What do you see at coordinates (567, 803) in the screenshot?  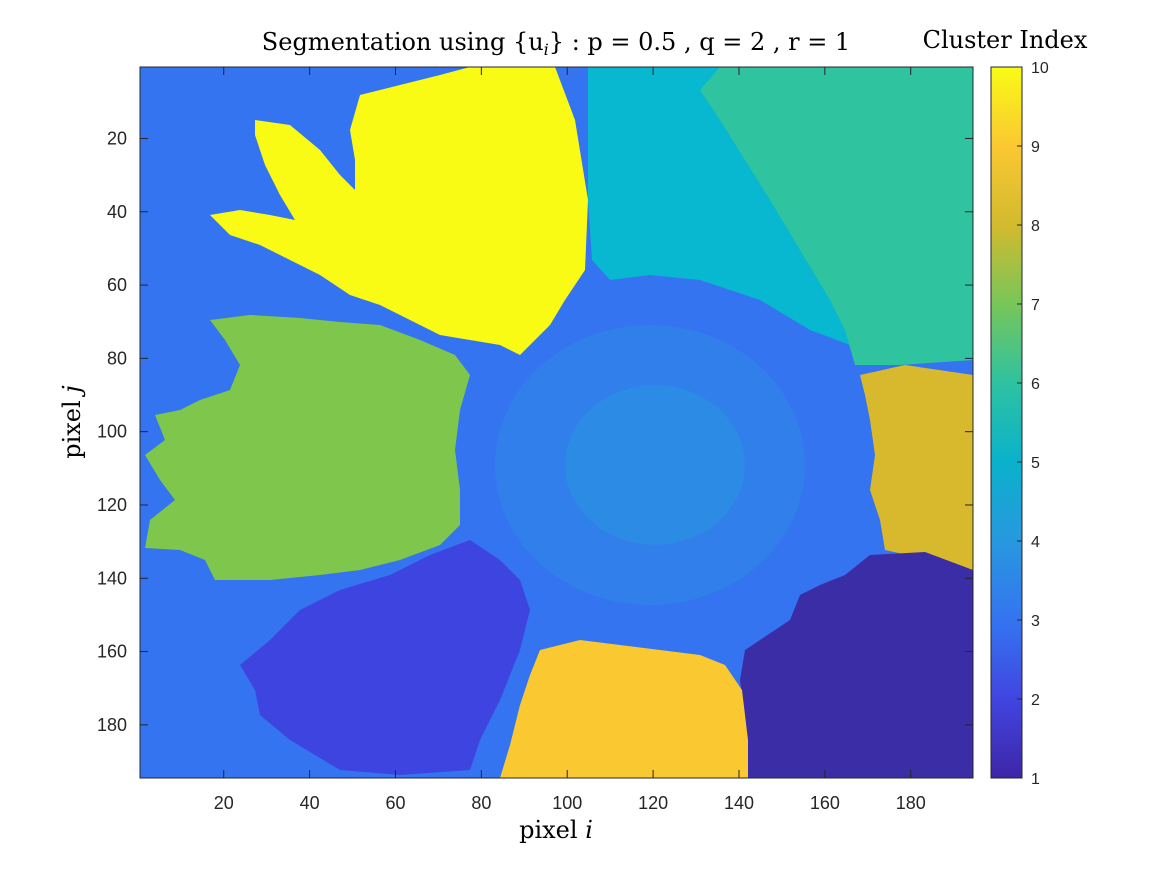 I see `x-tick-label: 100` at bounding box center [567, 803].